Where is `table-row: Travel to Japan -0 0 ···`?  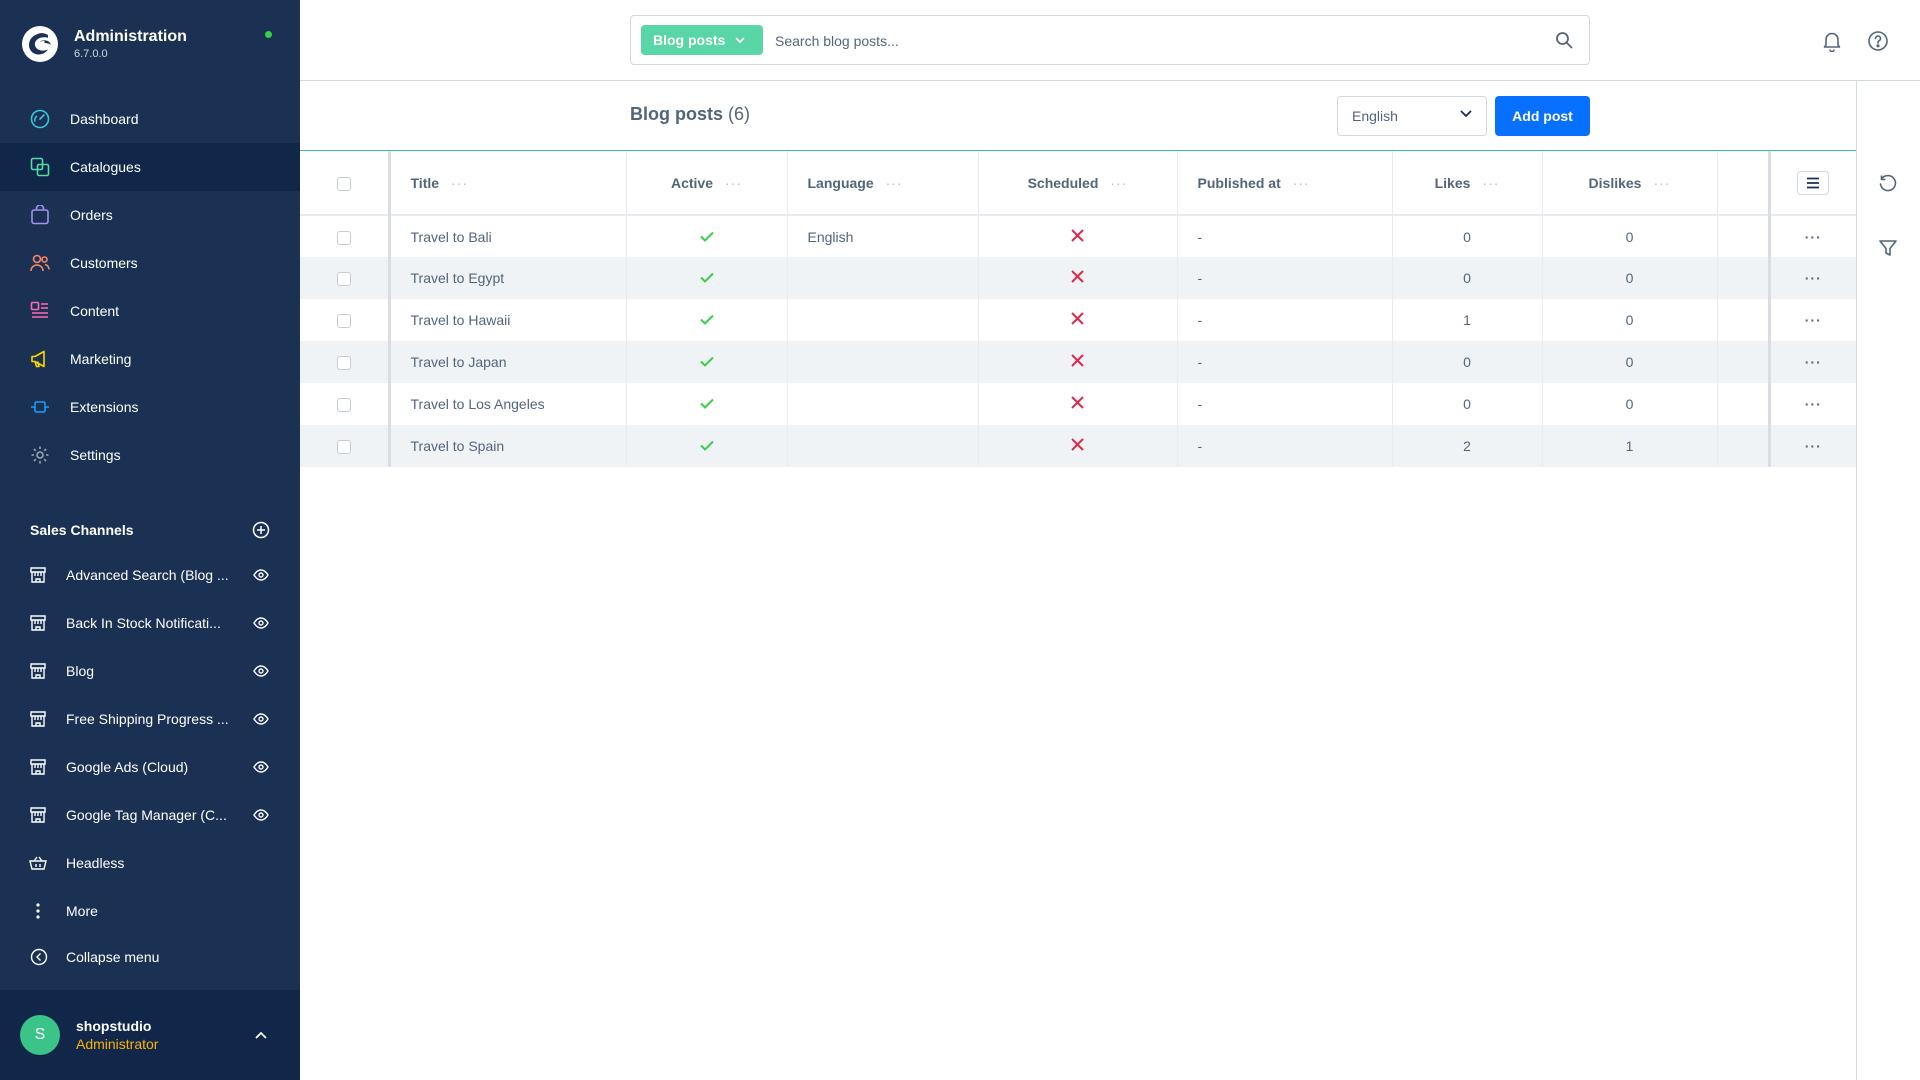 table-row: Travel to Japan -0 0 ··· is located at coordinates (1078, 362).